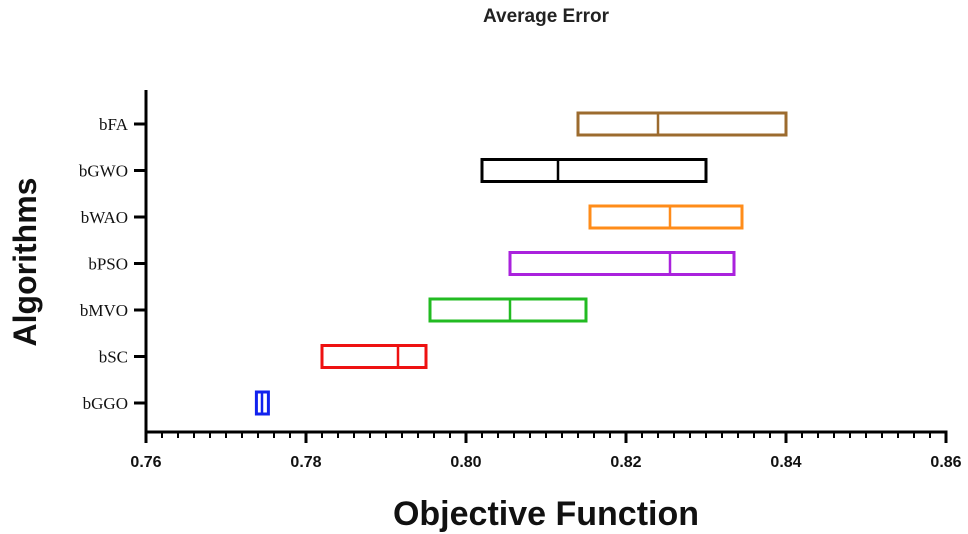 The height and width of the screenshot is (534, 968). What do you see at coordinates (104, 217) in the screenshot?
I see `y-tick-label: bWAO` at bounding box center [104, 217].